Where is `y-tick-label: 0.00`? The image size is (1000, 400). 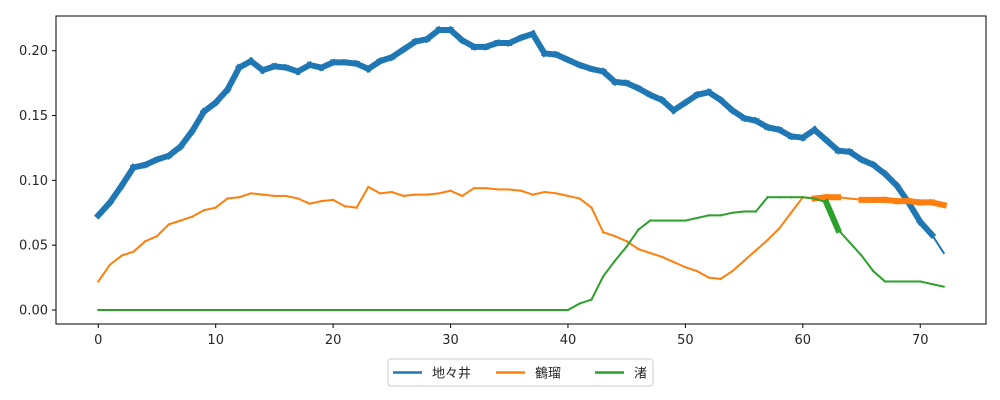
y-tick-label: 0.00 is located at coordinates (33, 311).